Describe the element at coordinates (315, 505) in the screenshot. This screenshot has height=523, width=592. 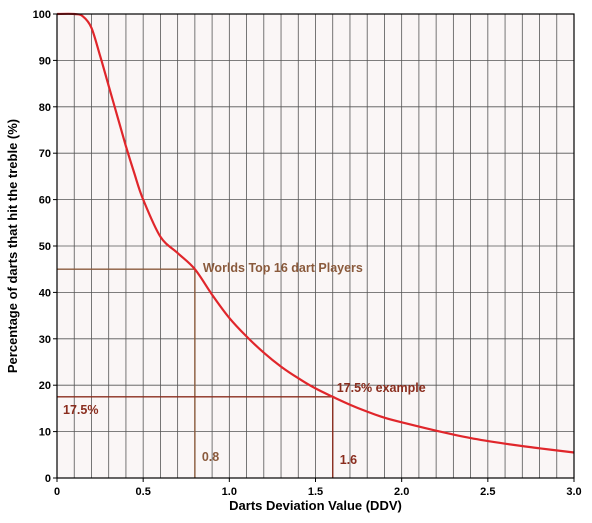
I see `x-axis-title: Darts Deviation Value (DDV)` at that location.